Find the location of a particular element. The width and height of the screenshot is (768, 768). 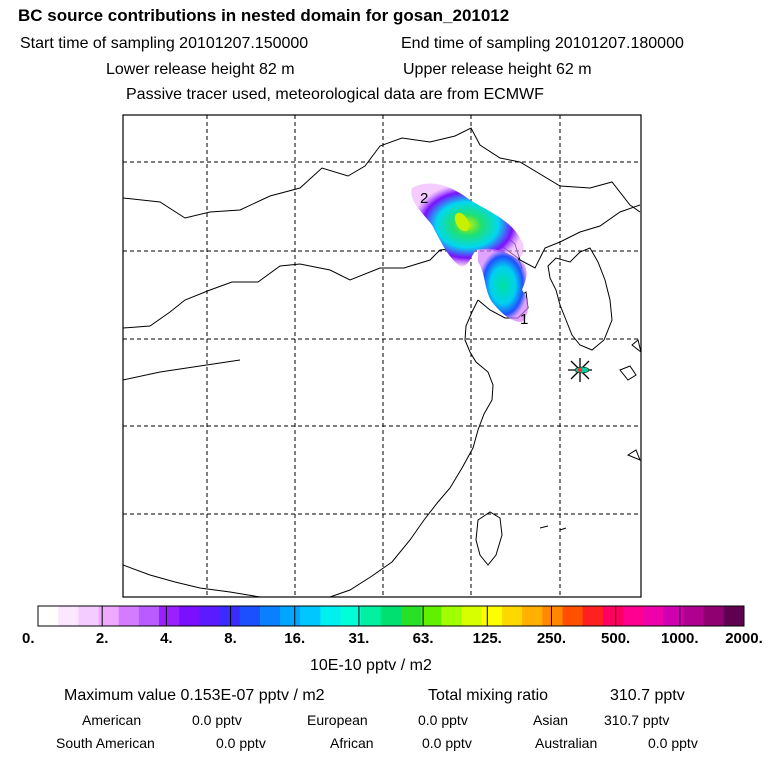

lower-release-height: Lower release height 82 m is located at coordinates (200, 69).